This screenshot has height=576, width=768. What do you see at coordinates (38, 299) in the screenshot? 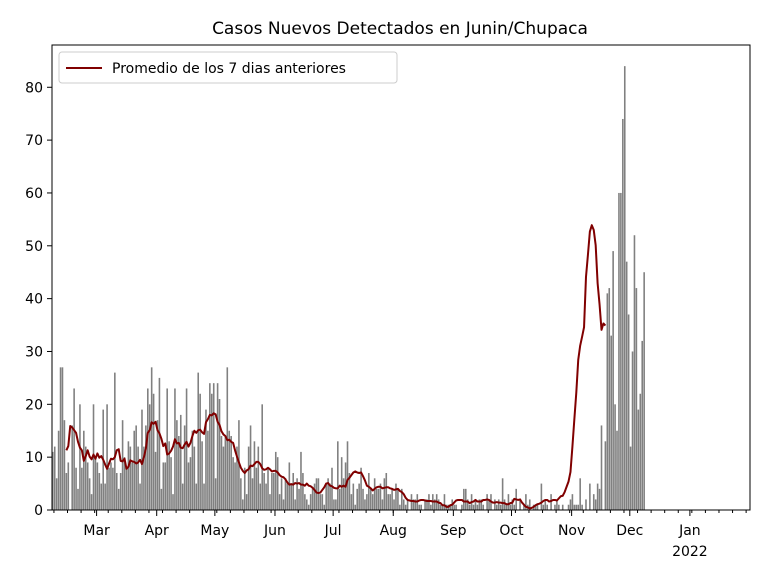
I see `y-axis: 0 10 20 30 40 50 60 70 80` at bounding box center [38, 299].